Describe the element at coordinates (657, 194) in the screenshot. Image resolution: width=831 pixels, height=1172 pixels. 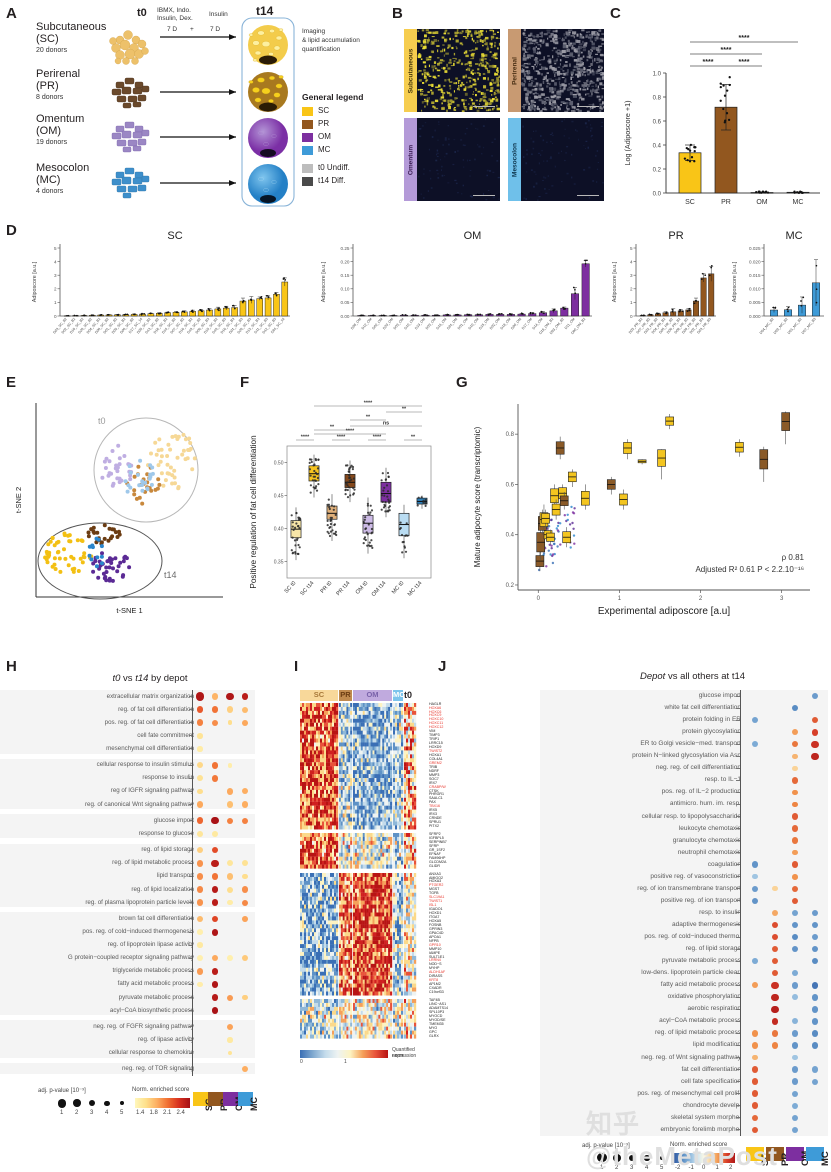
I see `svg-text: 0.0` at that location.